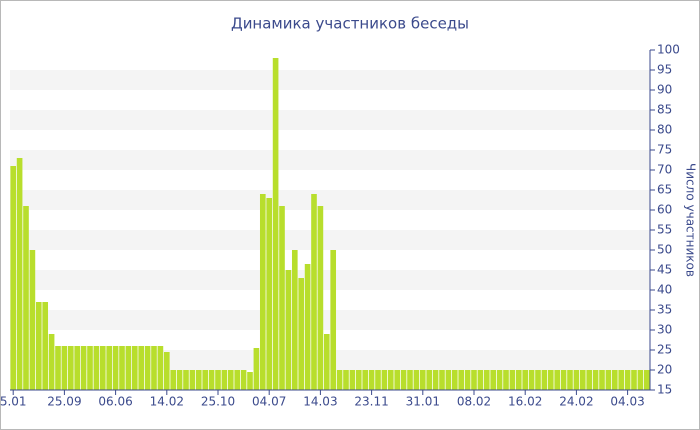  I want to click on x-tick-label: 14.02, so click(167, 402).